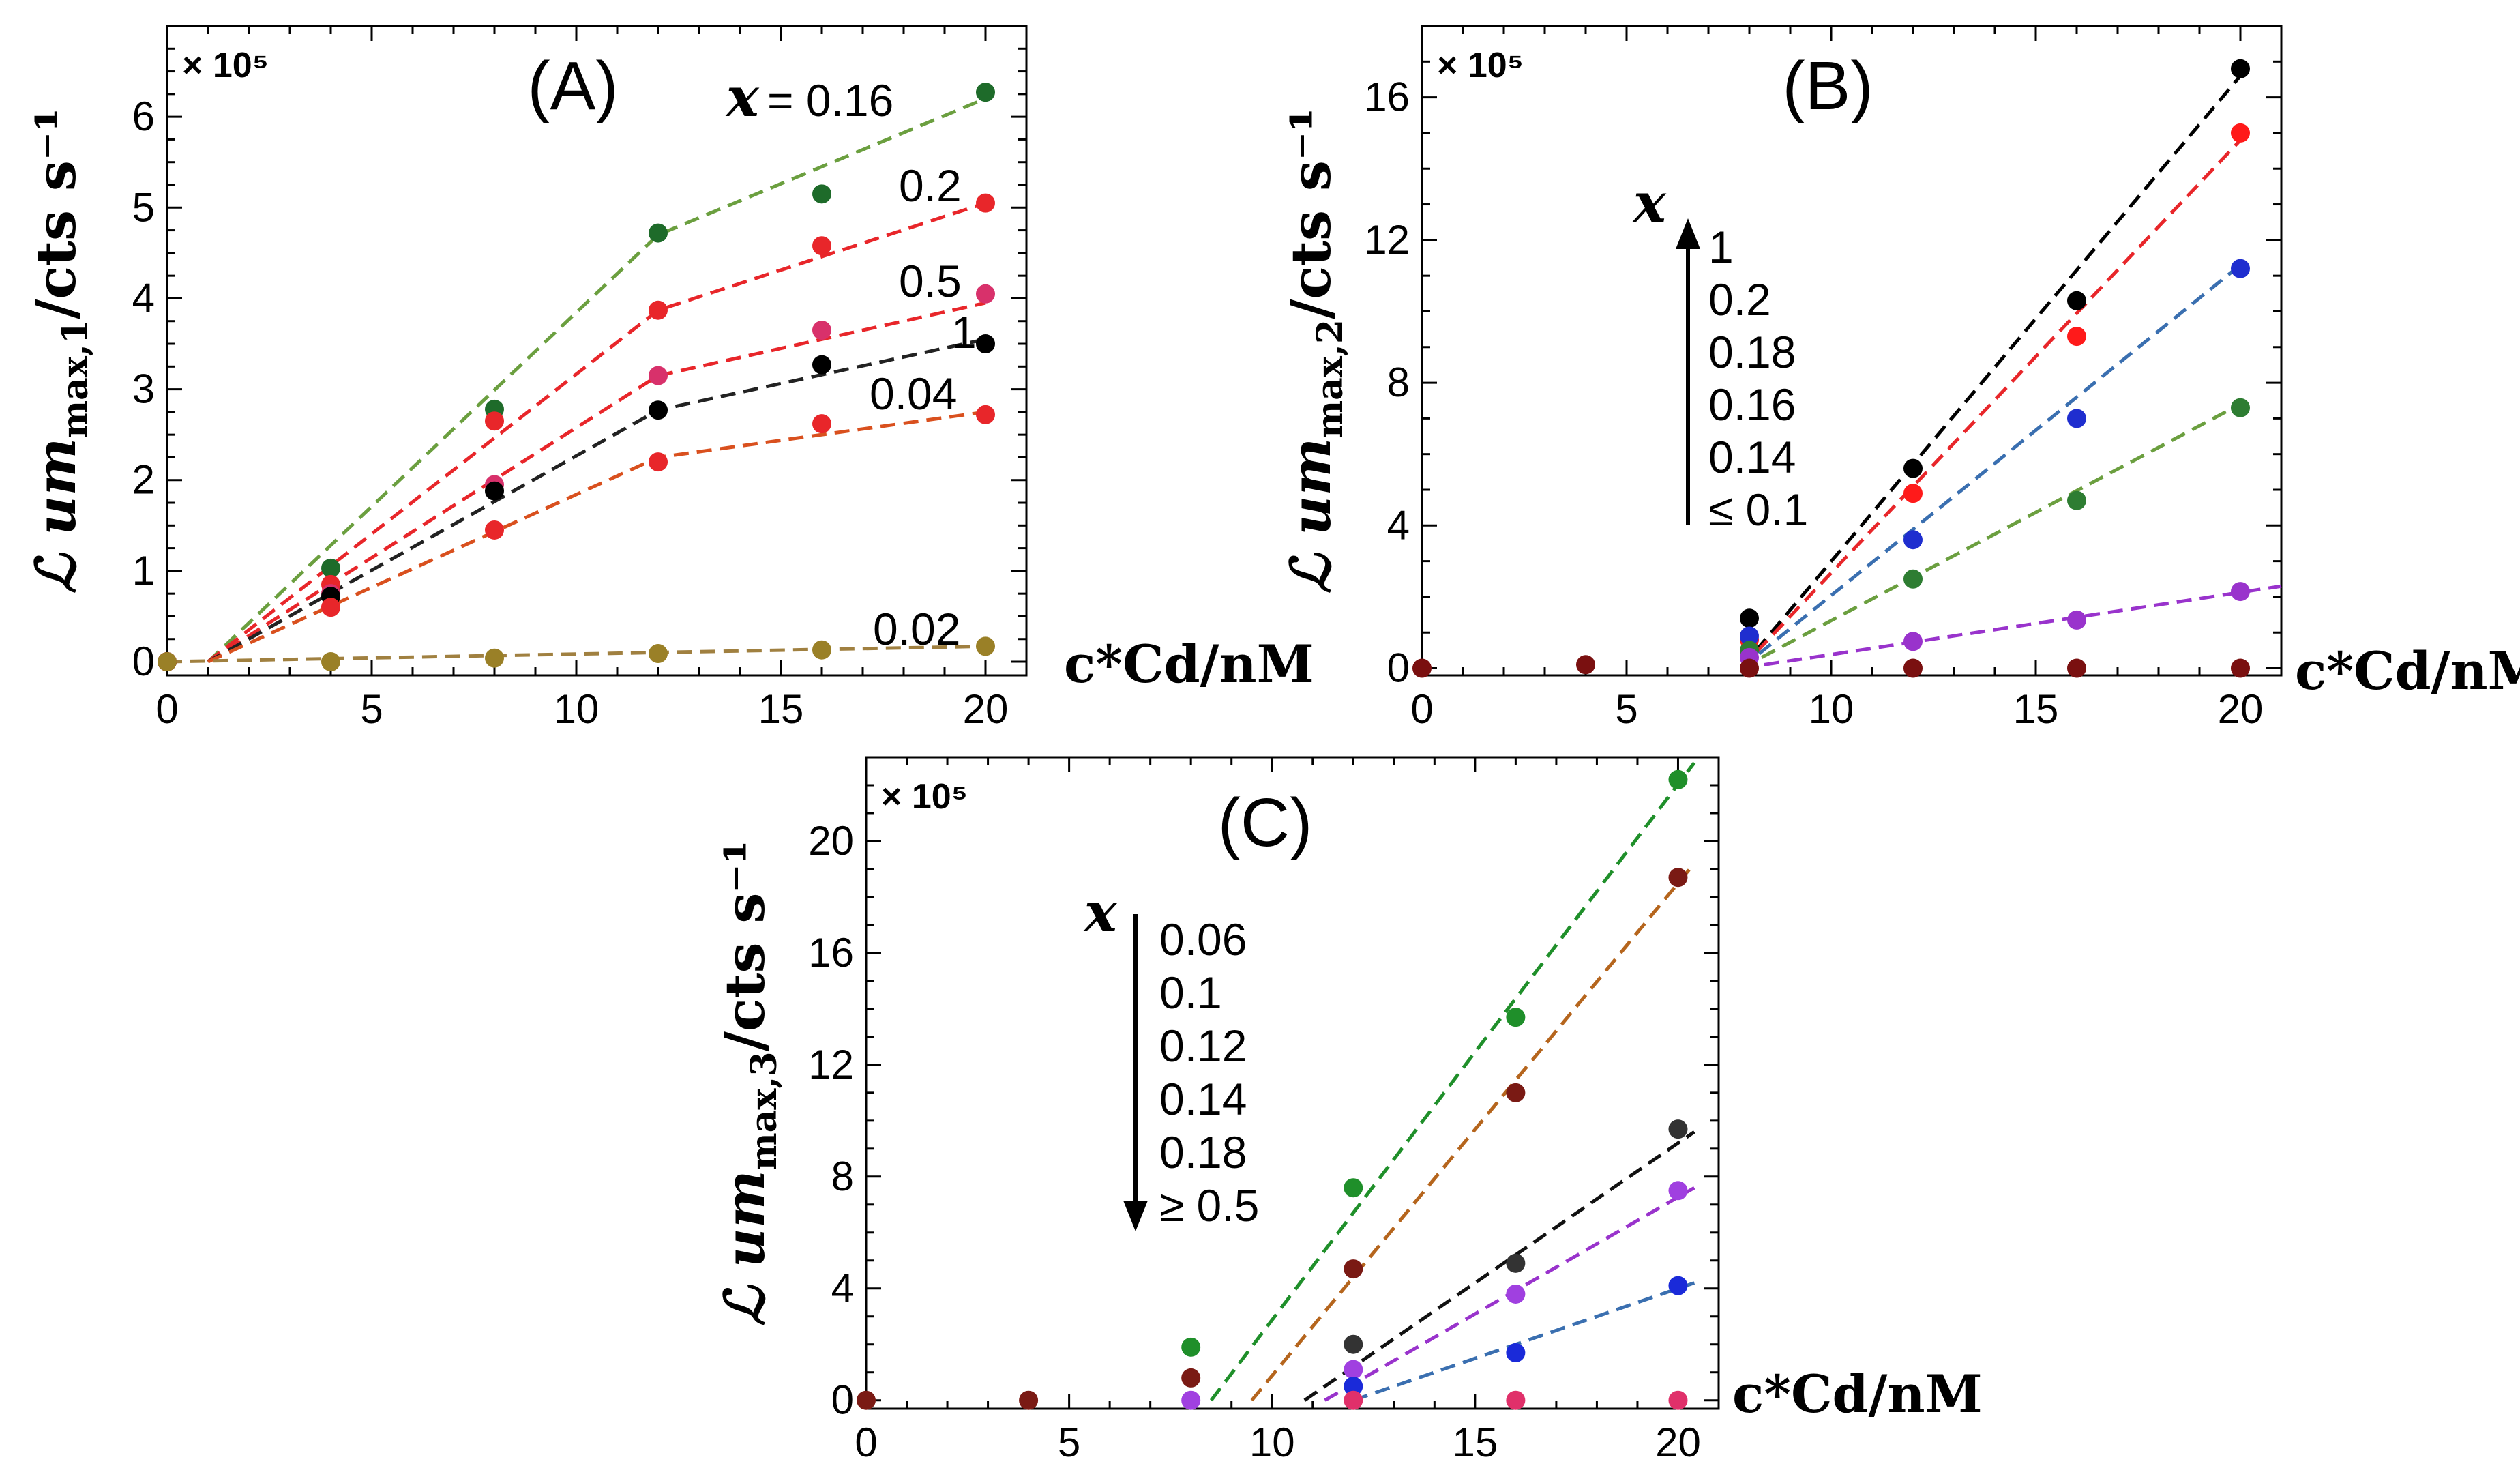 The height and width of the screenshot is (1481, 2520). I want to click on panel-title: (A), so click(572, 86).